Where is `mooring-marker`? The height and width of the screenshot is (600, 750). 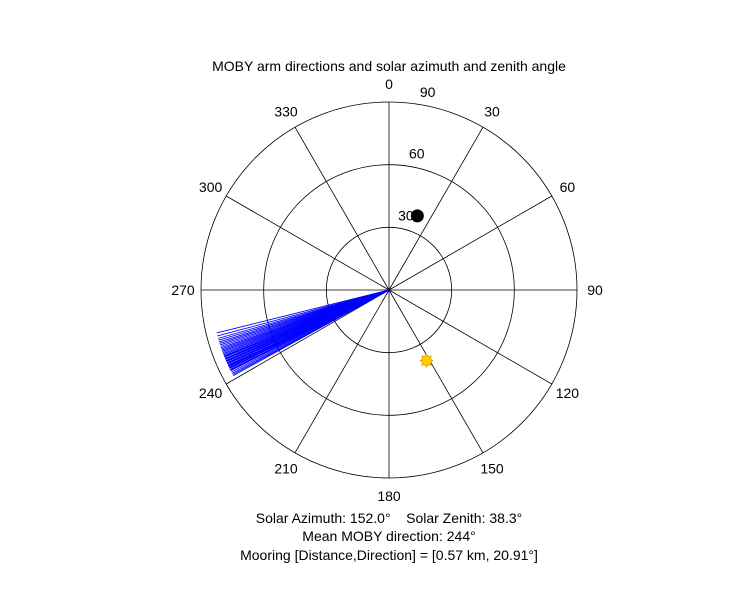 mooring-marker is located at coordinates (417, 216).